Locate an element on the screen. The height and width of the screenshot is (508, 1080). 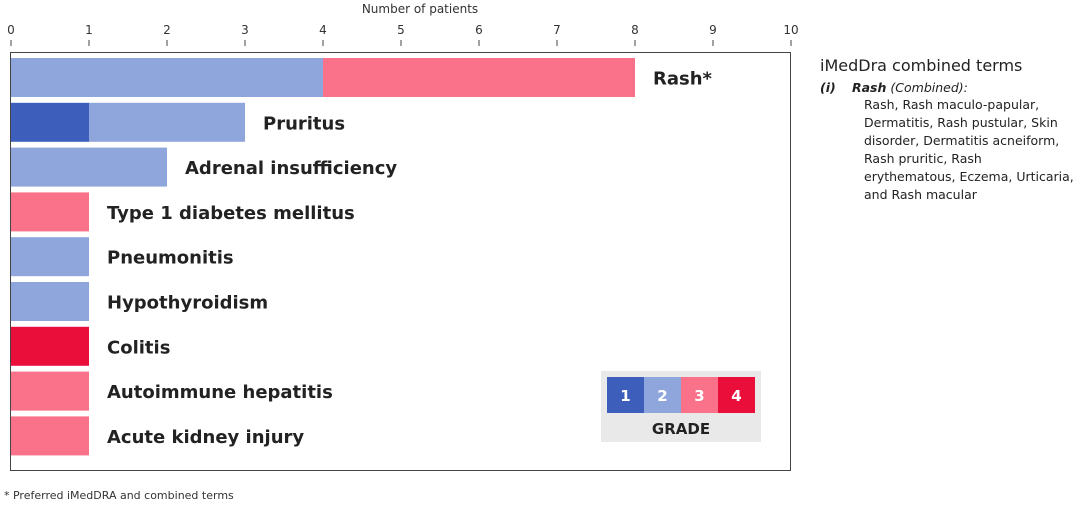
category-label: Hypothyroidism is located at coordinates (187, 303).